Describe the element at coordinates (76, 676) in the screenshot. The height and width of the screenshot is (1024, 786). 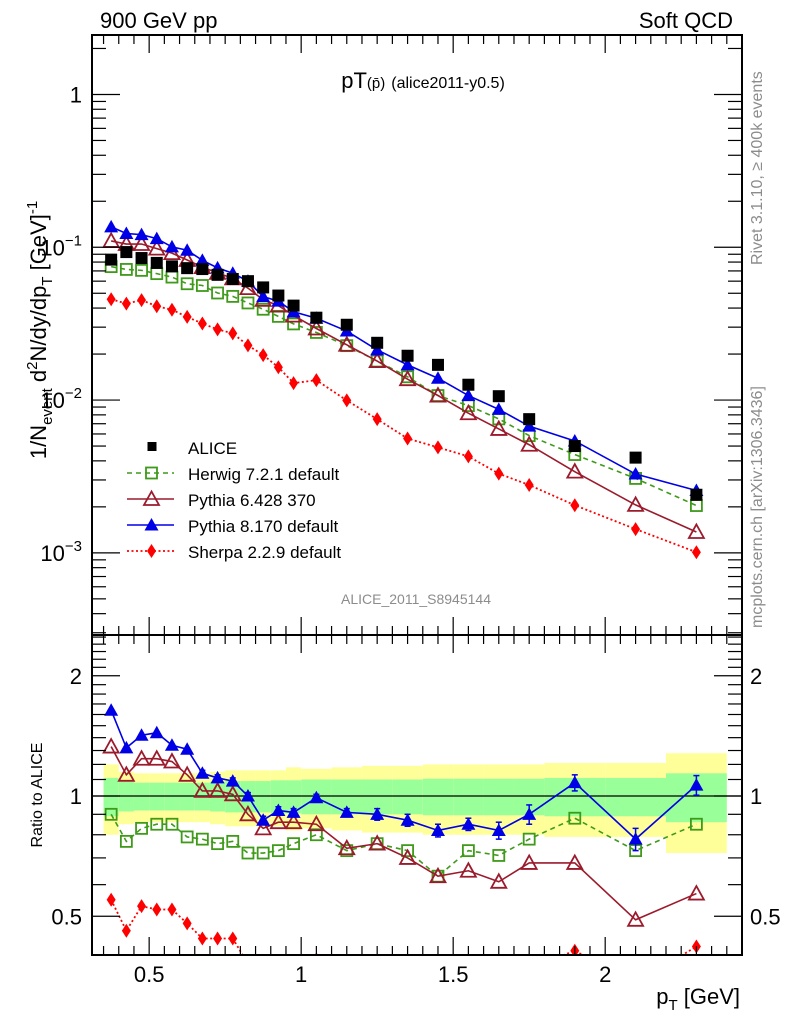
I see `ratio-y-tick-label-left: 2` at that location.